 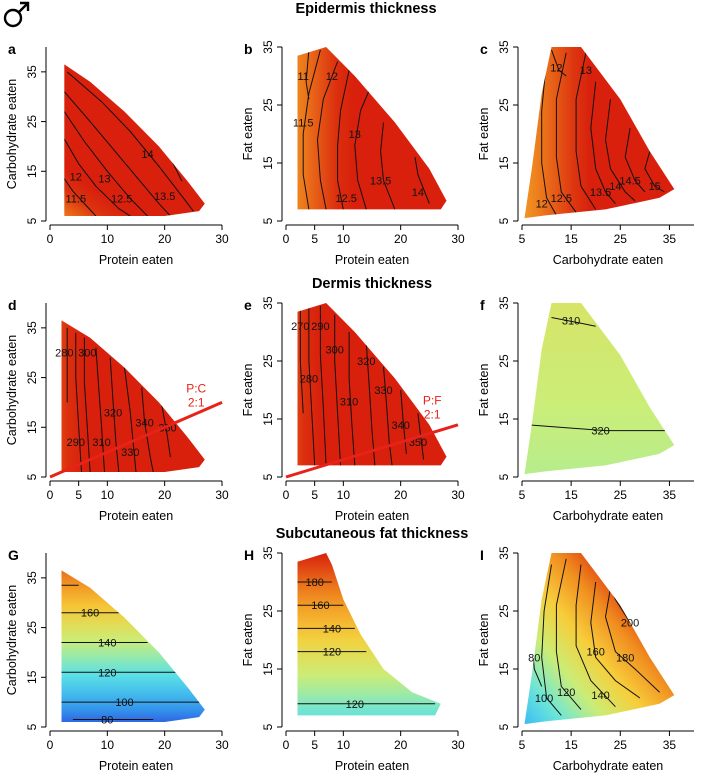 I want to click on contour-label: 330, so click(x=130, y=453).